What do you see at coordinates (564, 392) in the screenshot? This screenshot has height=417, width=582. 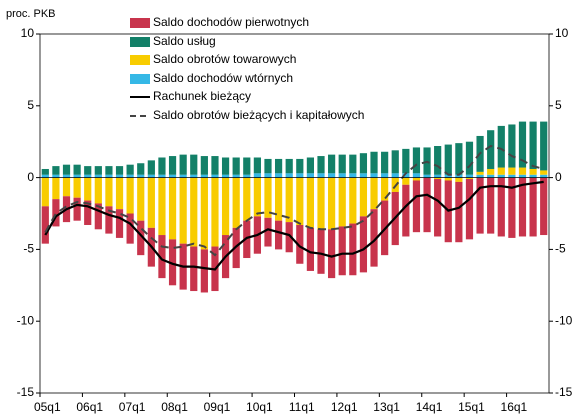 I see `y2-tick-label: -15` at bounding box center [564, 392].